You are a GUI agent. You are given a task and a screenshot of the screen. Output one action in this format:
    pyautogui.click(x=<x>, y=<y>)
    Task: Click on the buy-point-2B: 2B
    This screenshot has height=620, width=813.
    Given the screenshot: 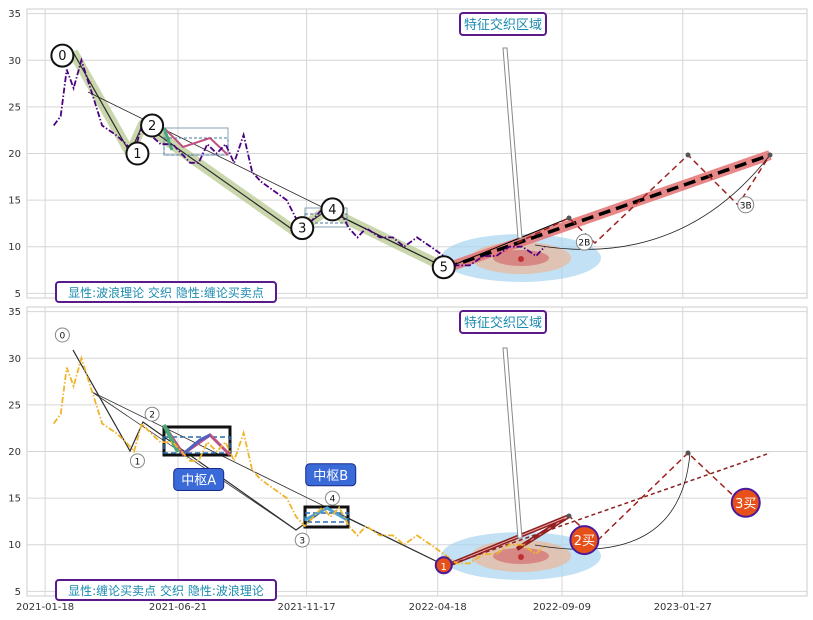 What is the action you would take?
    pyautogui.click(x=584, y=242)
    